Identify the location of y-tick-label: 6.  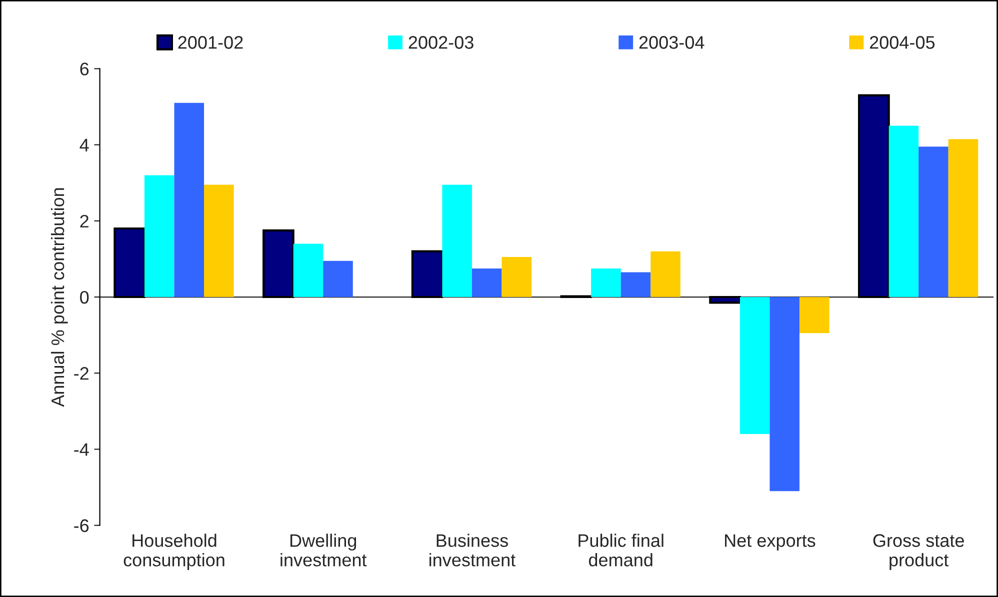
(84, 69).